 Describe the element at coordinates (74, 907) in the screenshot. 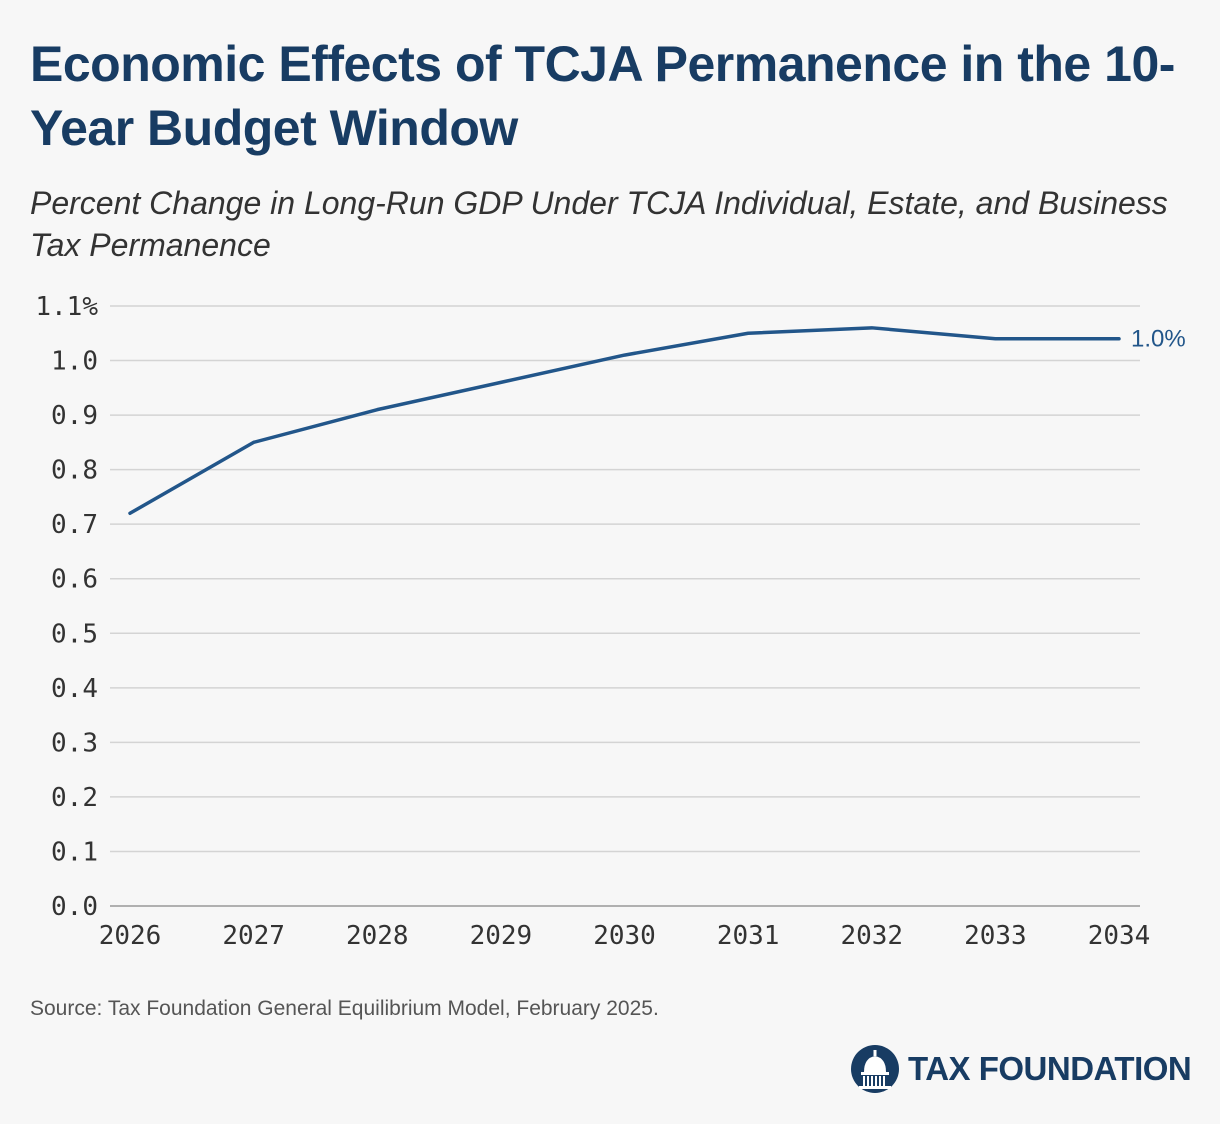

I see `y-tick-label: 0.0` at that location.